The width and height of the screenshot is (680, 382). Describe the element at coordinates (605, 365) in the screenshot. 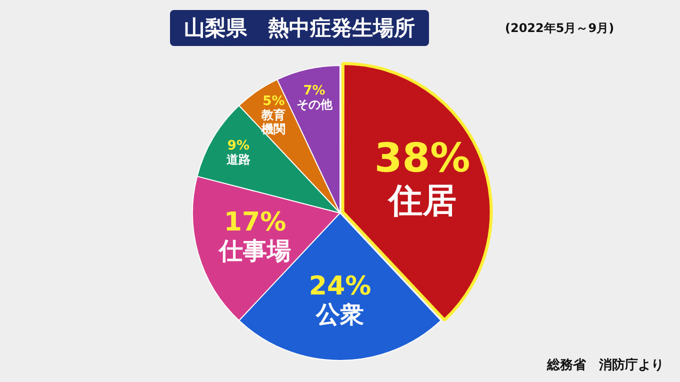

I see `text: 総務省 消防庁より` at that location.